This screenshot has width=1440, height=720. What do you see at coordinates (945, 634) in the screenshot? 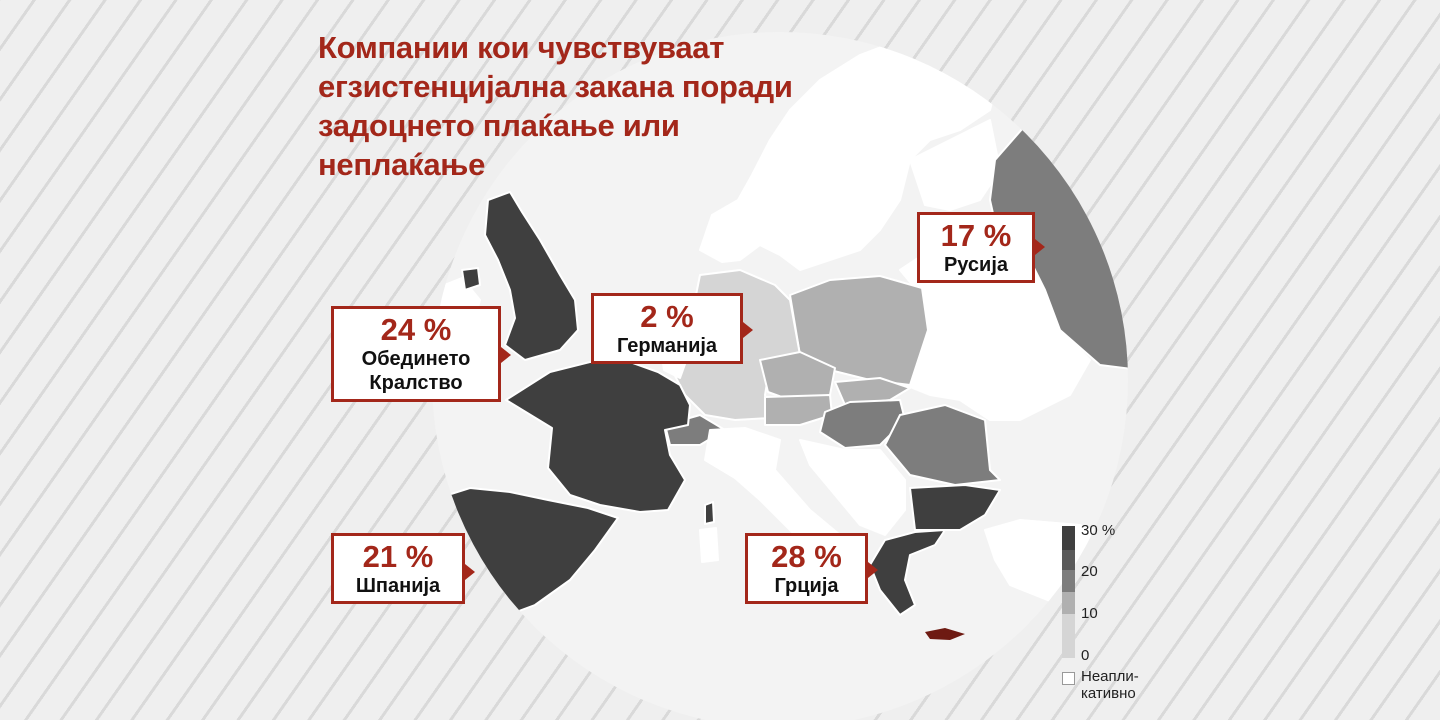
I see `island-crete` at bounding box center [945, 634].